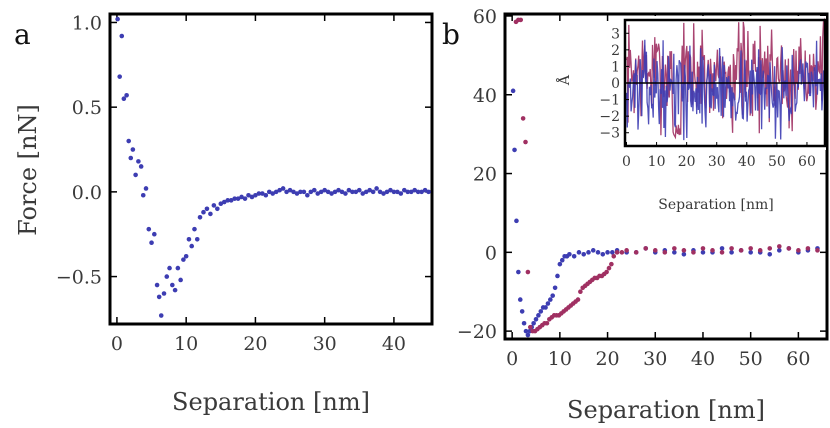  I want to click on chart-a-y-tick-label: 0.0, so click(87, 193).